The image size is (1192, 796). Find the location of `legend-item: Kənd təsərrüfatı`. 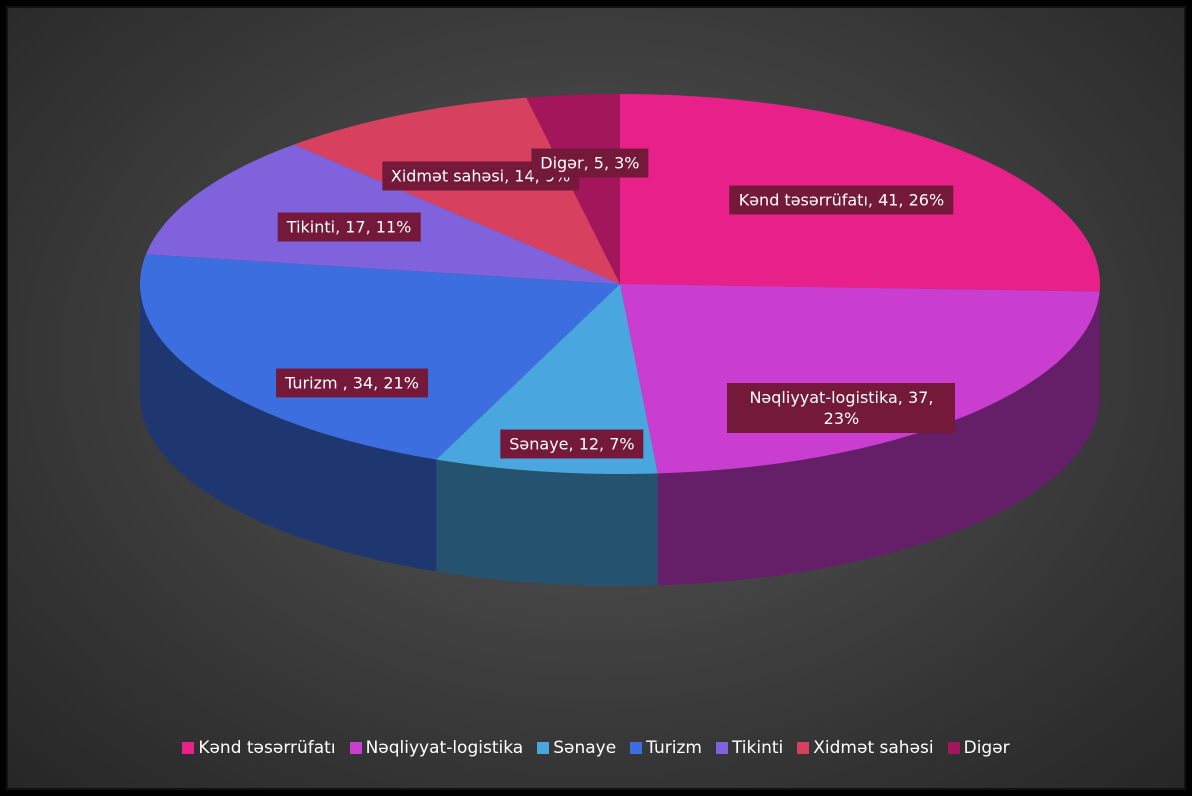

legend-item: Kənd təsərrüfatı is located at coordinates (259, 748).